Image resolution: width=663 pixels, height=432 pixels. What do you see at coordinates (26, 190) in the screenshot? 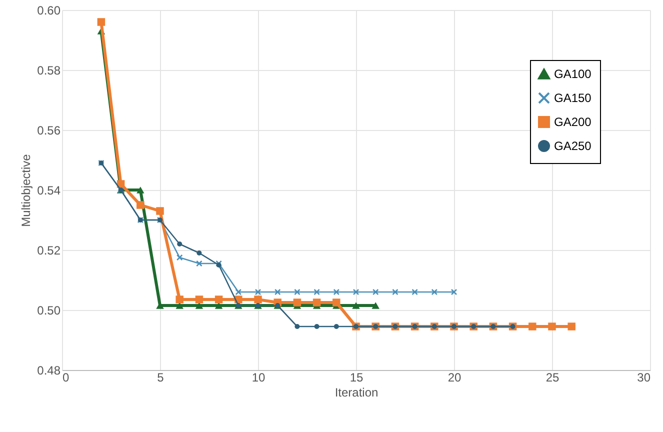
I see `y-axis-title: Multiobjective` at bounding box center [26, 190].